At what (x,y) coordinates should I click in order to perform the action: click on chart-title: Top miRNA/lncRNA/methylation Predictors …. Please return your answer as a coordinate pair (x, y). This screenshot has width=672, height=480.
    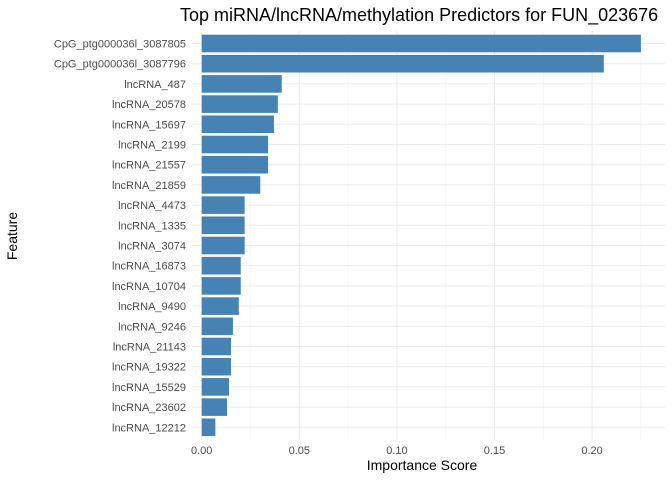
    Looking at the image, I should click on (419, 15).